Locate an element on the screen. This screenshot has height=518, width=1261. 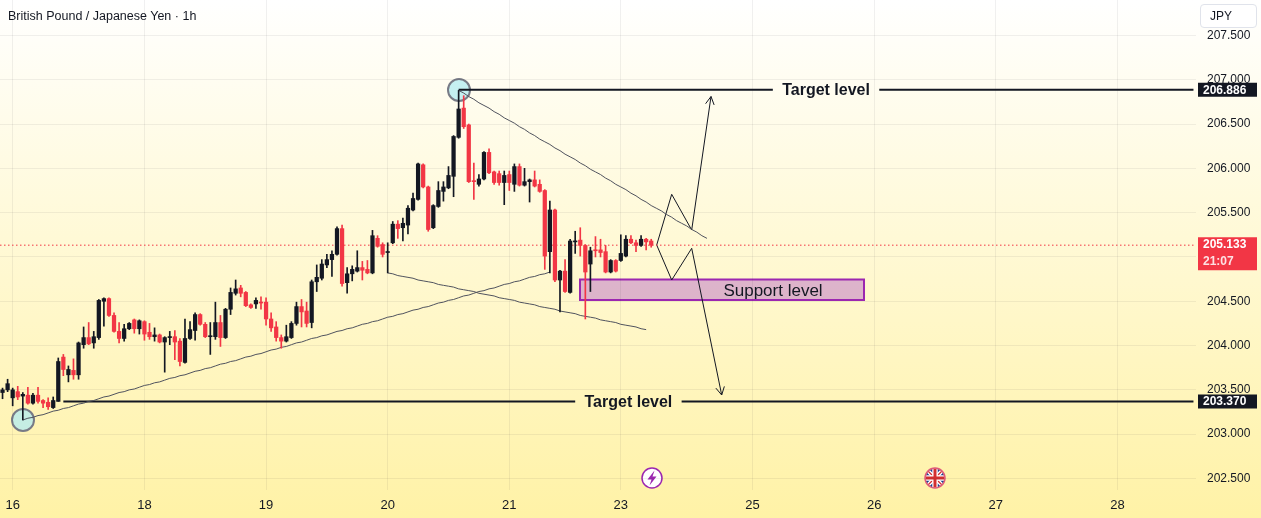
y-tick-label: 206.000 is located at coordinates (1229, 167).